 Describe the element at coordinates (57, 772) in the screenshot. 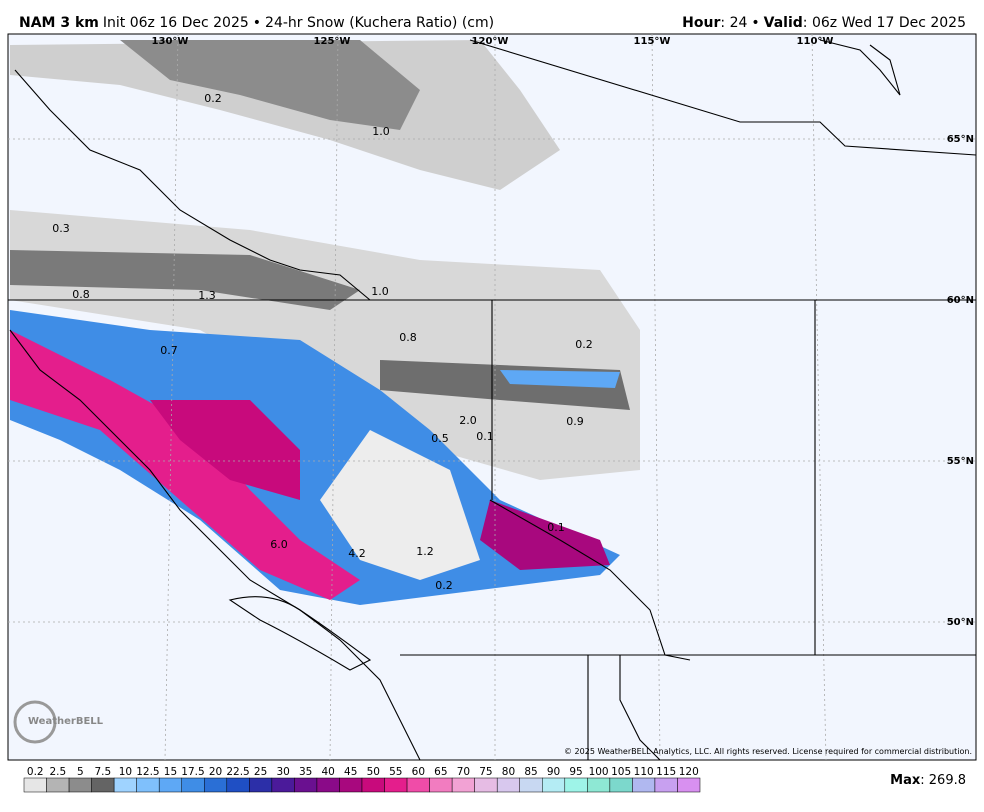

I see `colorbar-label: 2.5` at that location.